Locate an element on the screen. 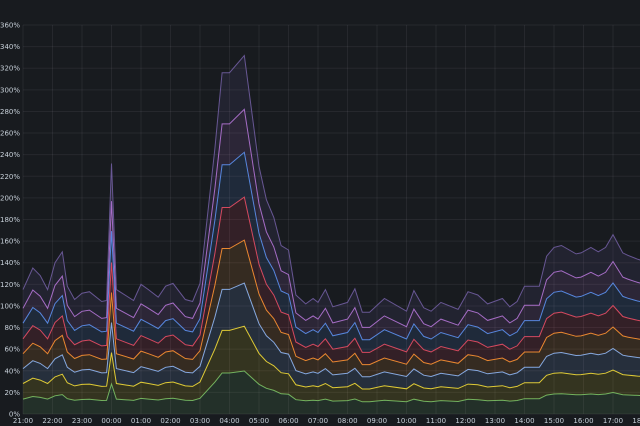 The image size is (640, 426). y-tick-label: 160% is located at coordinates (10, 242).